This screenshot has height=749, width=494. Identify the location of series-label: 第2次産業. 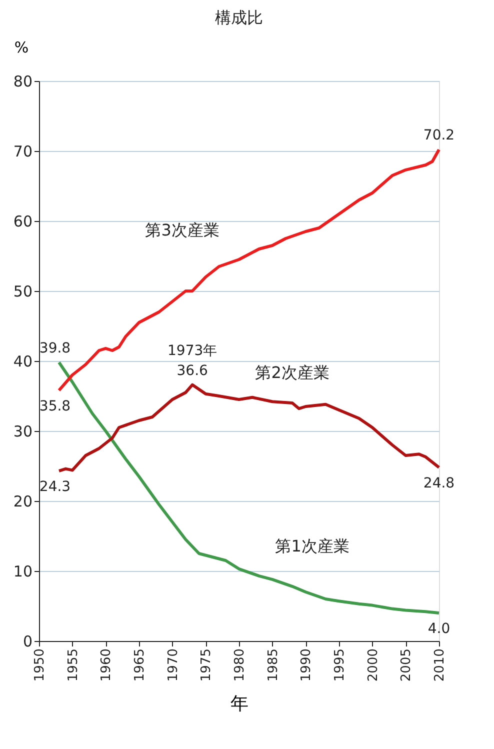
(292, 372).